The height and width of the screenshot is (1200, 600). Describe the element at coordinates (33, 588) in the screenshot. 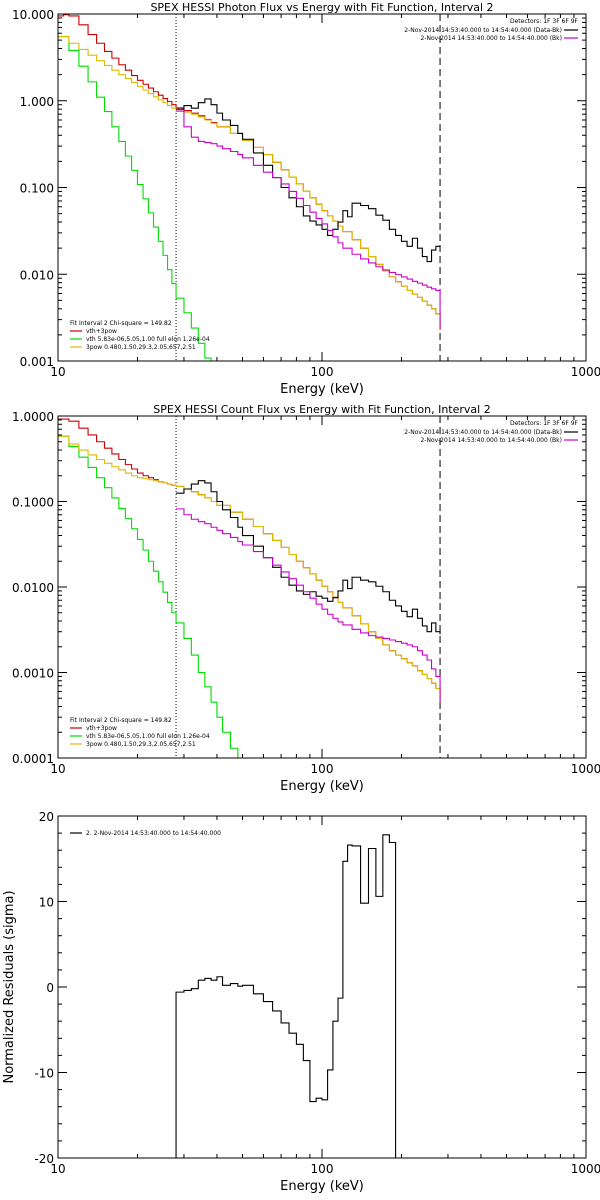

I see `y-tick-label: 0.0100` at that location.